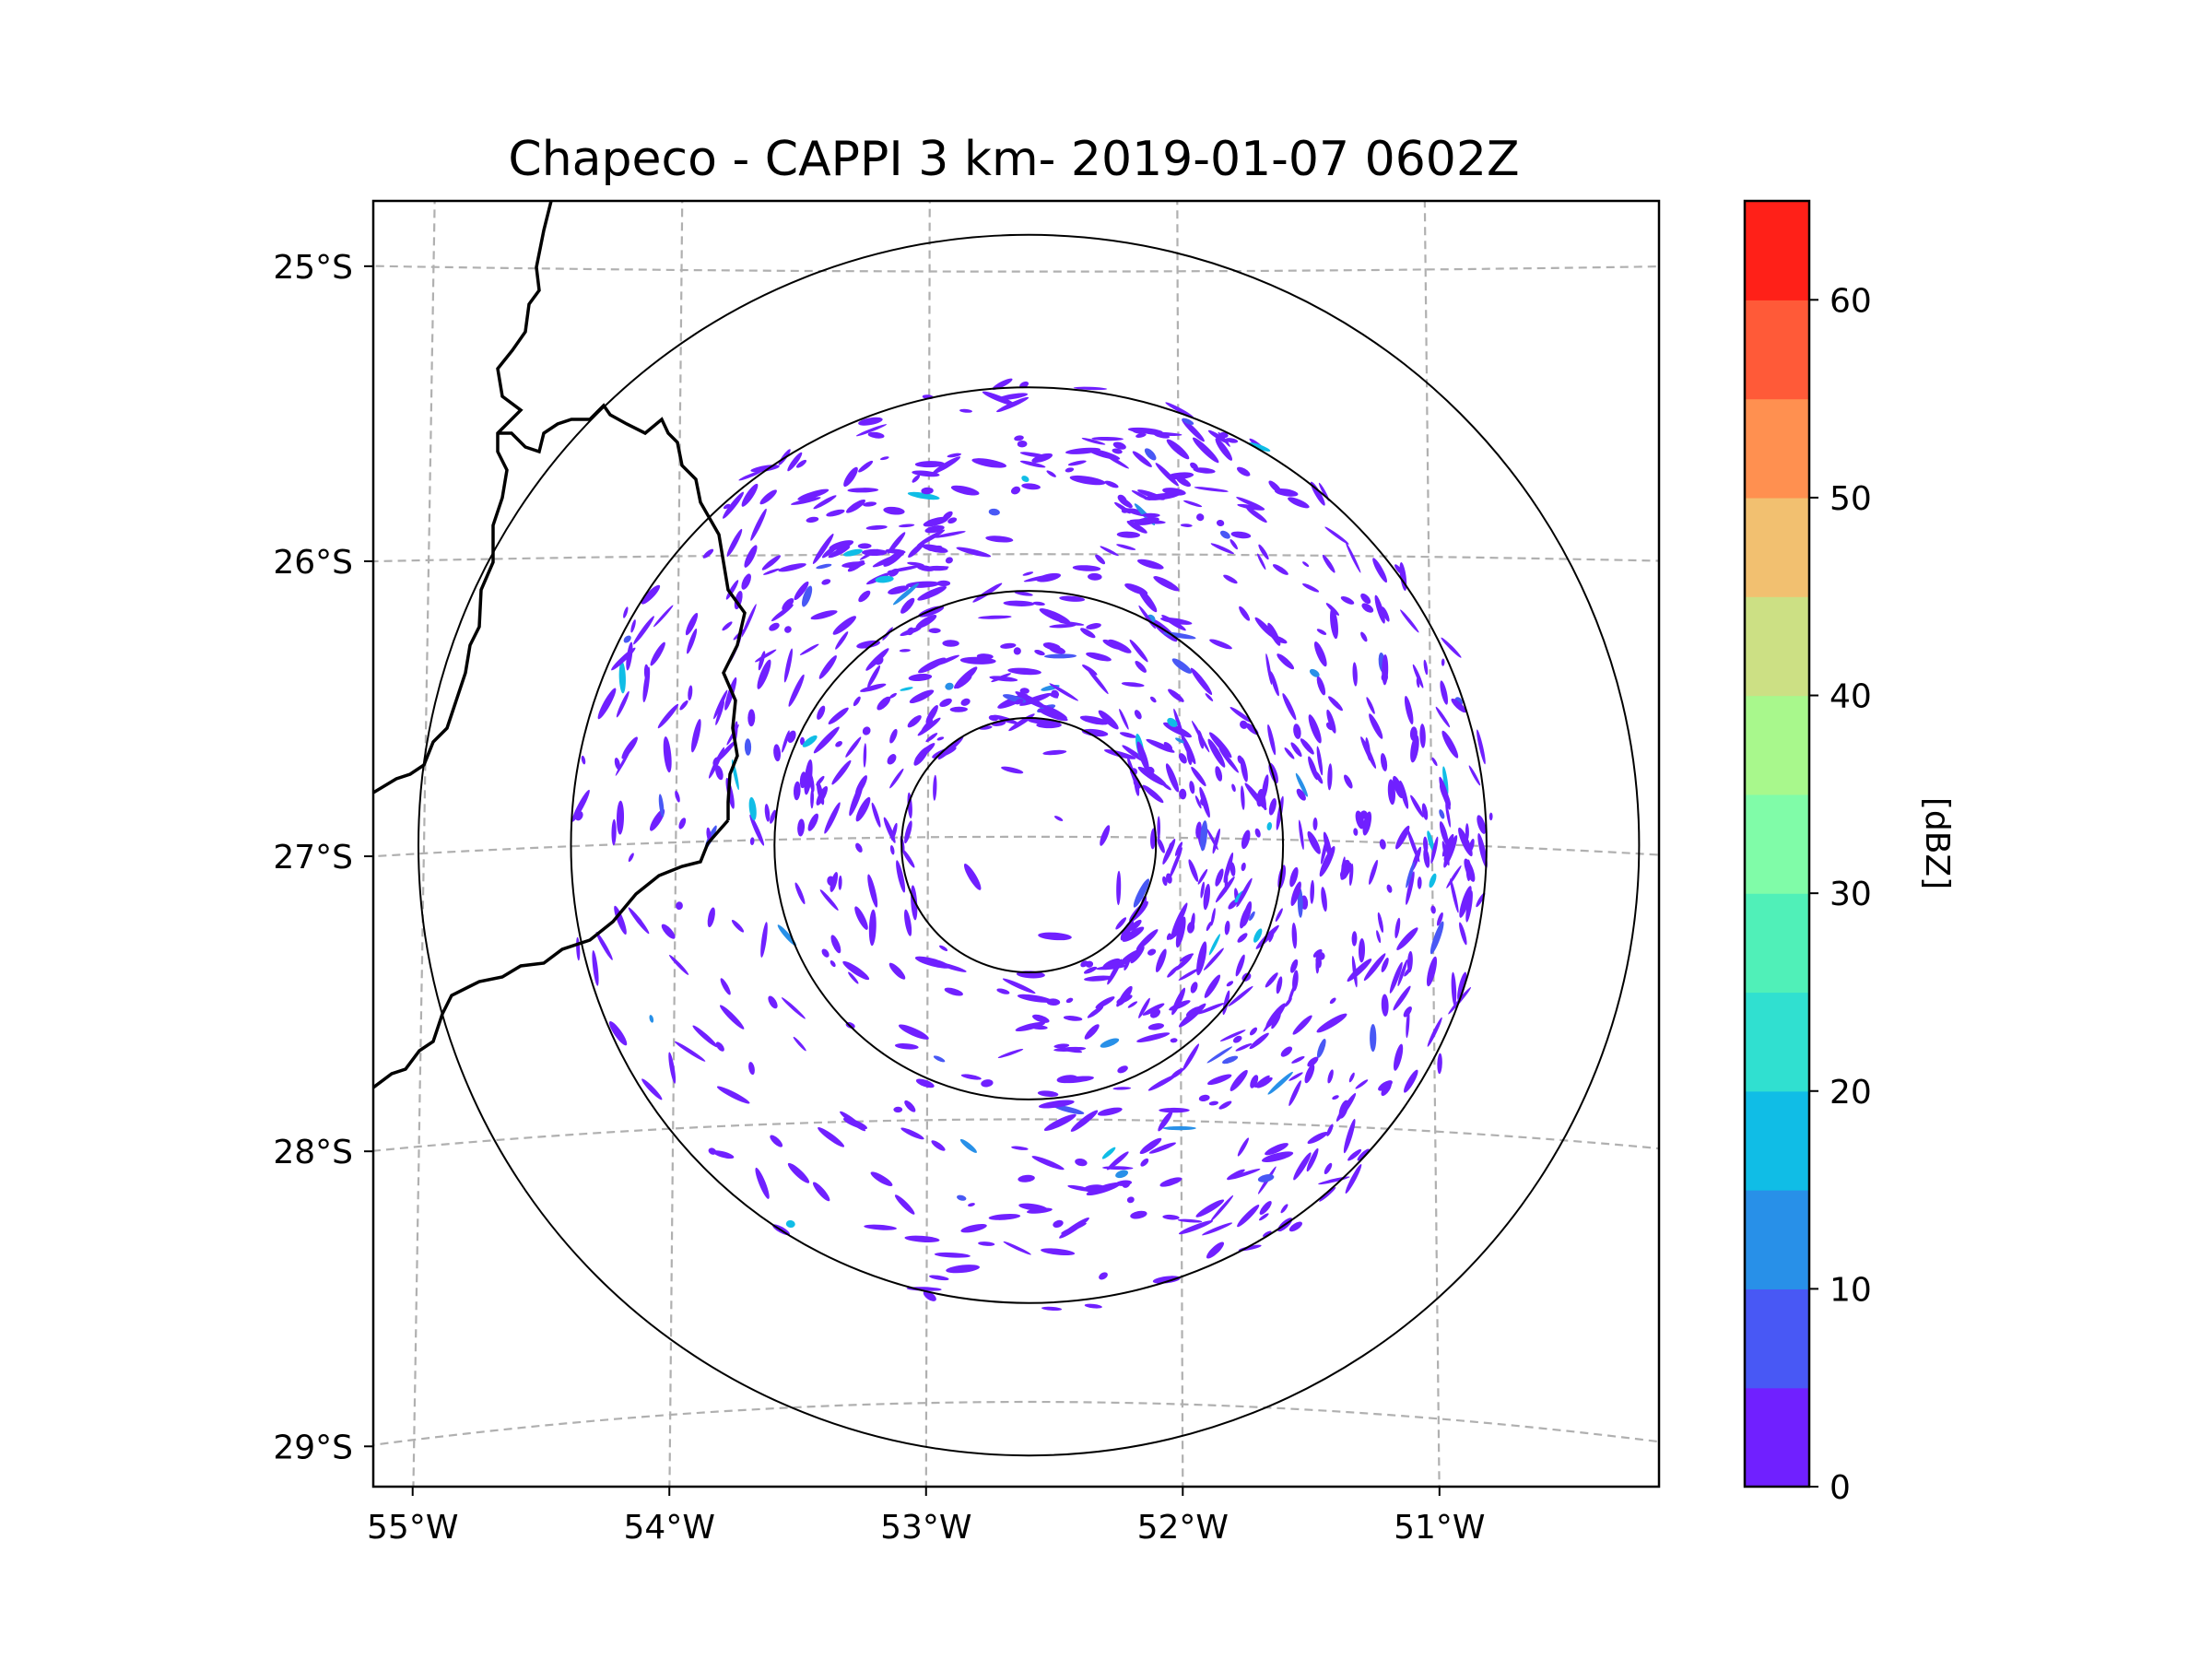  What do you see at coordinates (1849, 853) in the screenshot?
I see `colorbar: 0 10 20 30 40 50 60 [dBZ]` at bounding box center [1849, 853].